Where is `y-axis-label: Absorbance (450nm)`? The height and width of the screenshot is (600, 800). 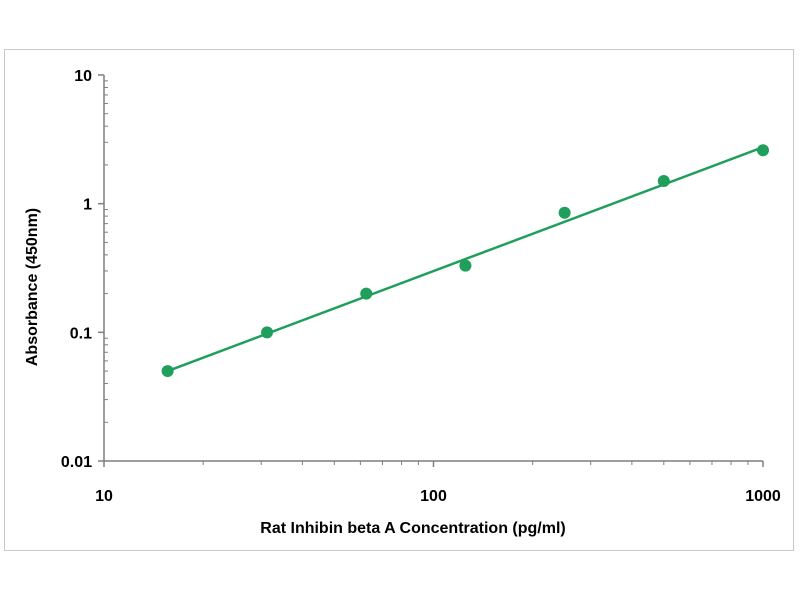 y-axis-label: Absorbance (450nm) is located at coordinates (32, 287).